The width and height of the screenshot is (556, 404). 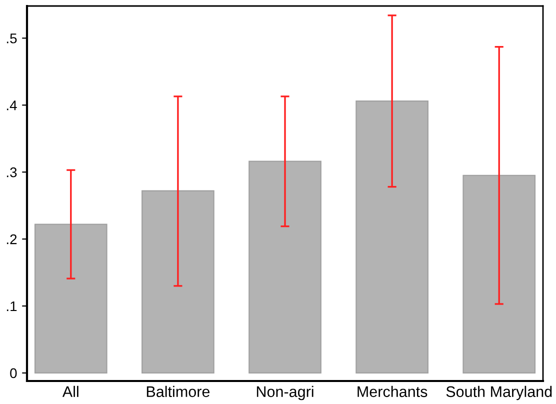 I want to click on x-tick-label: Non-agri, so click(x=285, y=393).